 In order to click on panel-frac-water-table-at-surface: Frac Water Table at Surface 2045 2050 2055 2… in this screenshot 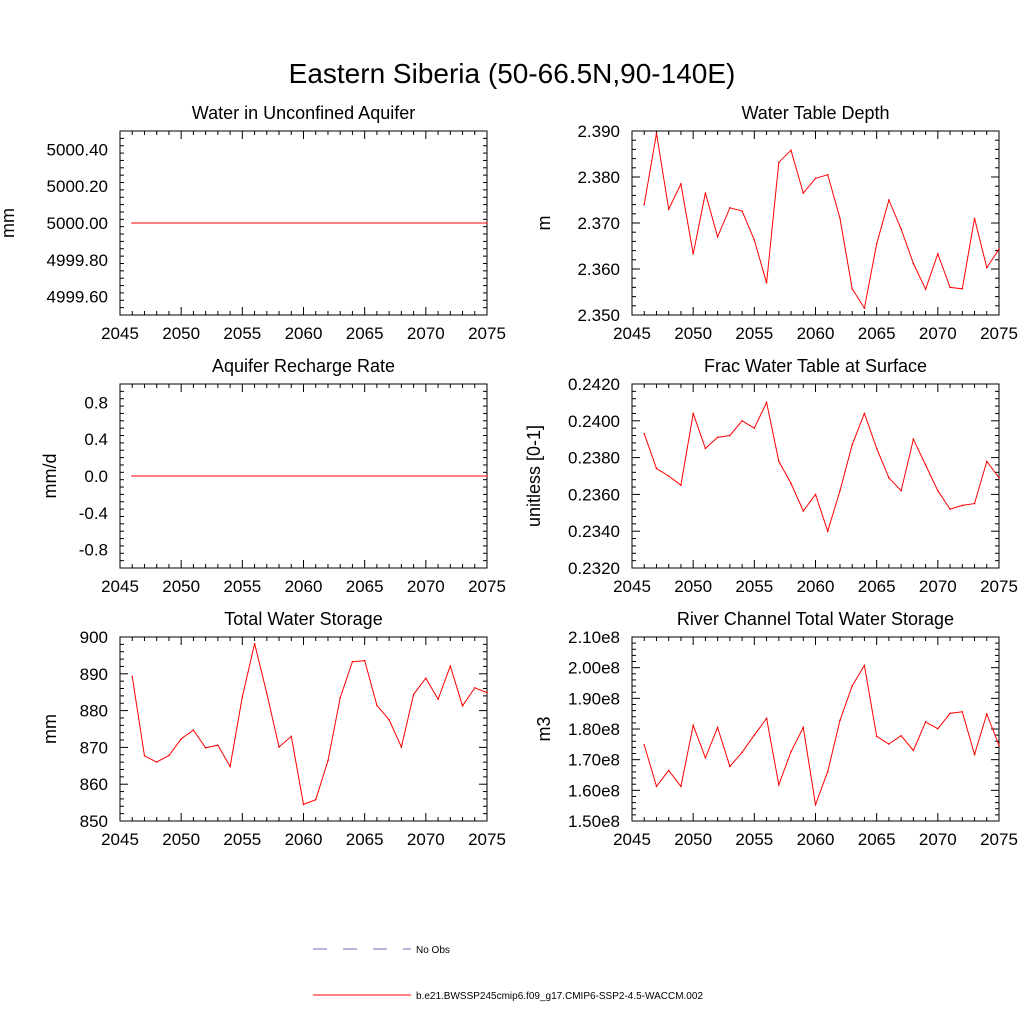, I will do `click(771, 476)`.